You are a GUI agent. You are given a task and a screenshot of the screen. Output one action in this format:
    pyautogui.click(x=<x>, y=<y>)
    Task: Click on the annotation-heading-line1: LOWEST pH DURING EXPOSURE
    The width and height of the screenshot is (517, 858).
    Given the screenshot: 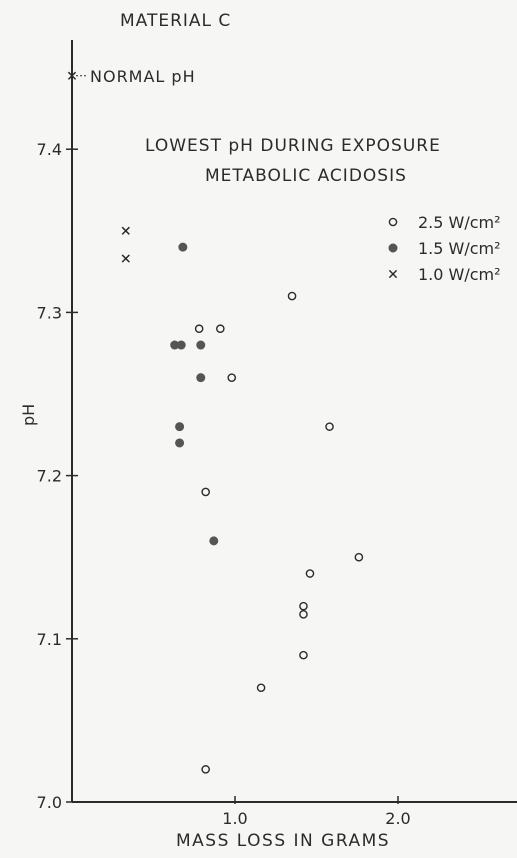 What is the action you would take?
    pyautogui.click(x=293, y=146)
    